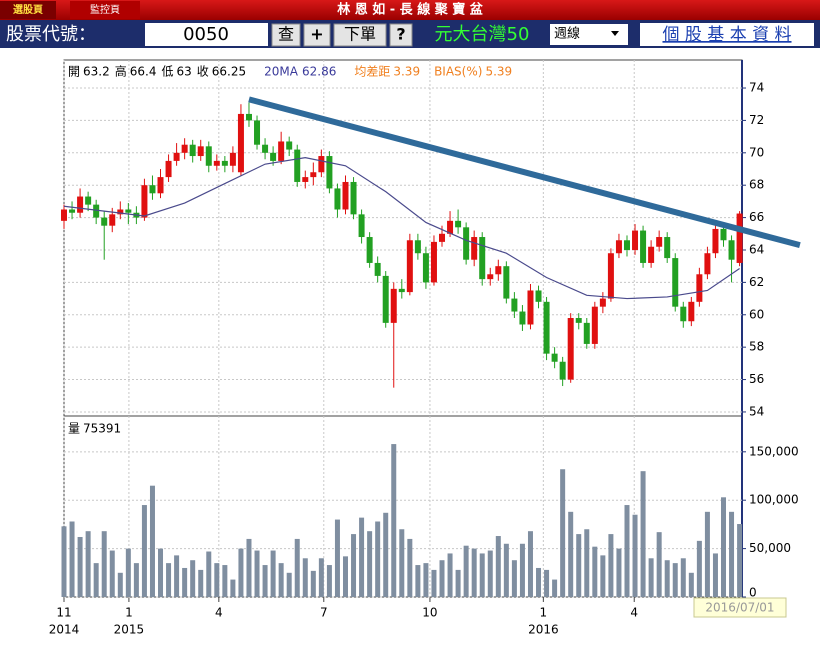  Describe the element at coordinates (74, 72) in the screenshot. I see `info-text: 開` at that location.